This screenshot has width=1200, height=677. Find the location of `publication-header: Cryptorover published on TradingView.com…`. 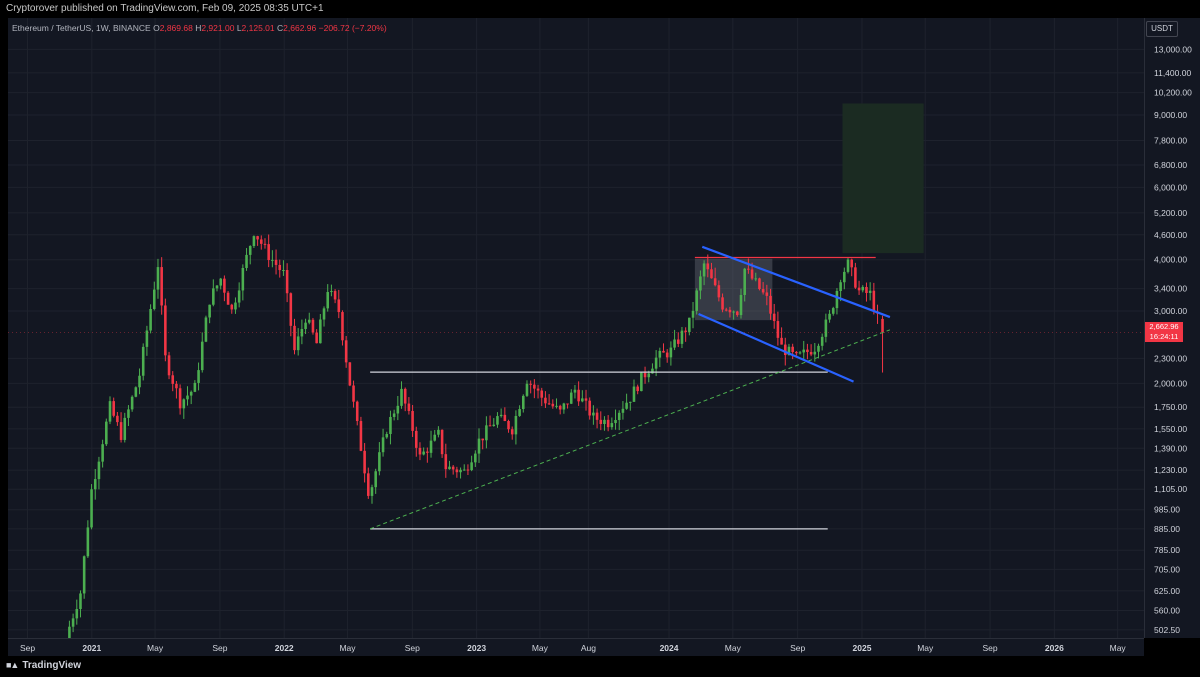

publication-header: Cryptorover published on TradingView.com… is located at coordinates (600, 9).